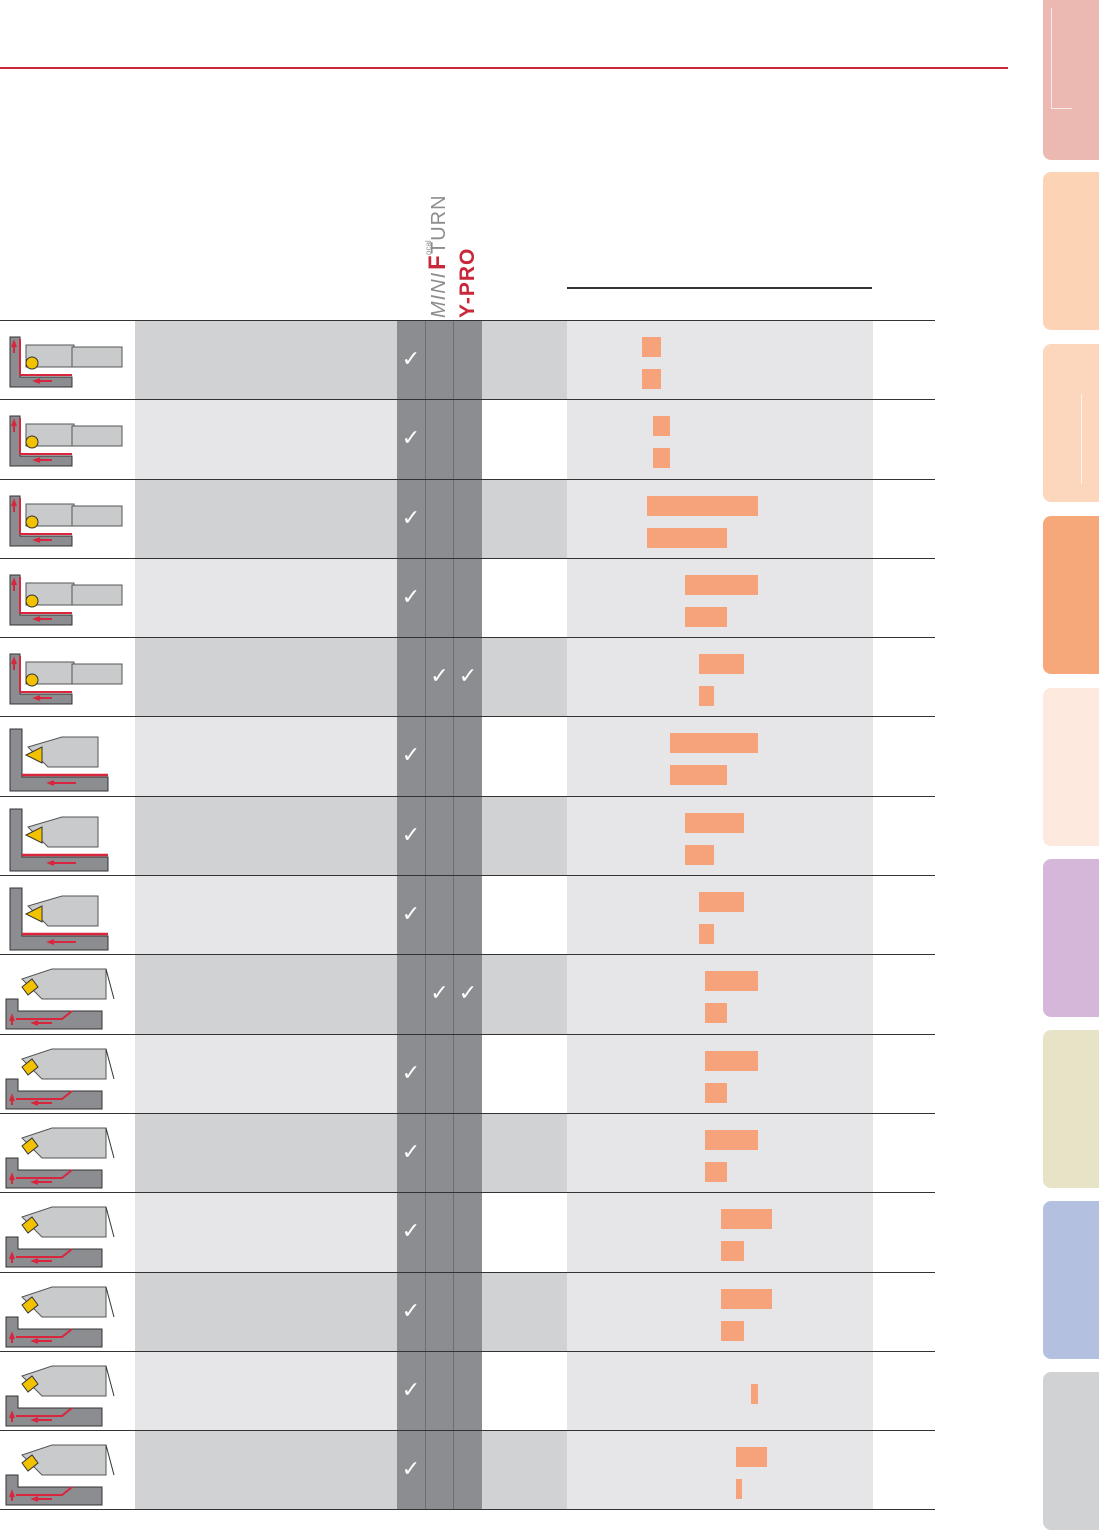 The height and width of the screenshot is (1532, 1099). I want to click on logo-small-text: ocal, so click(428, 247).